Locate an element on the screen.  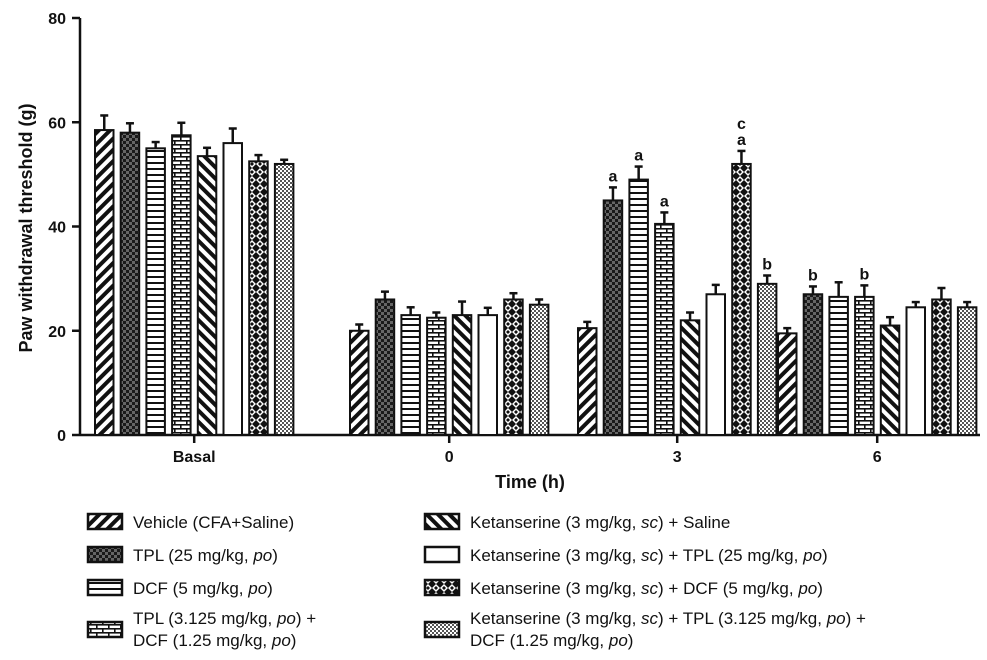
x-axis-title: Time (h) is located at coordinates (530, 482).